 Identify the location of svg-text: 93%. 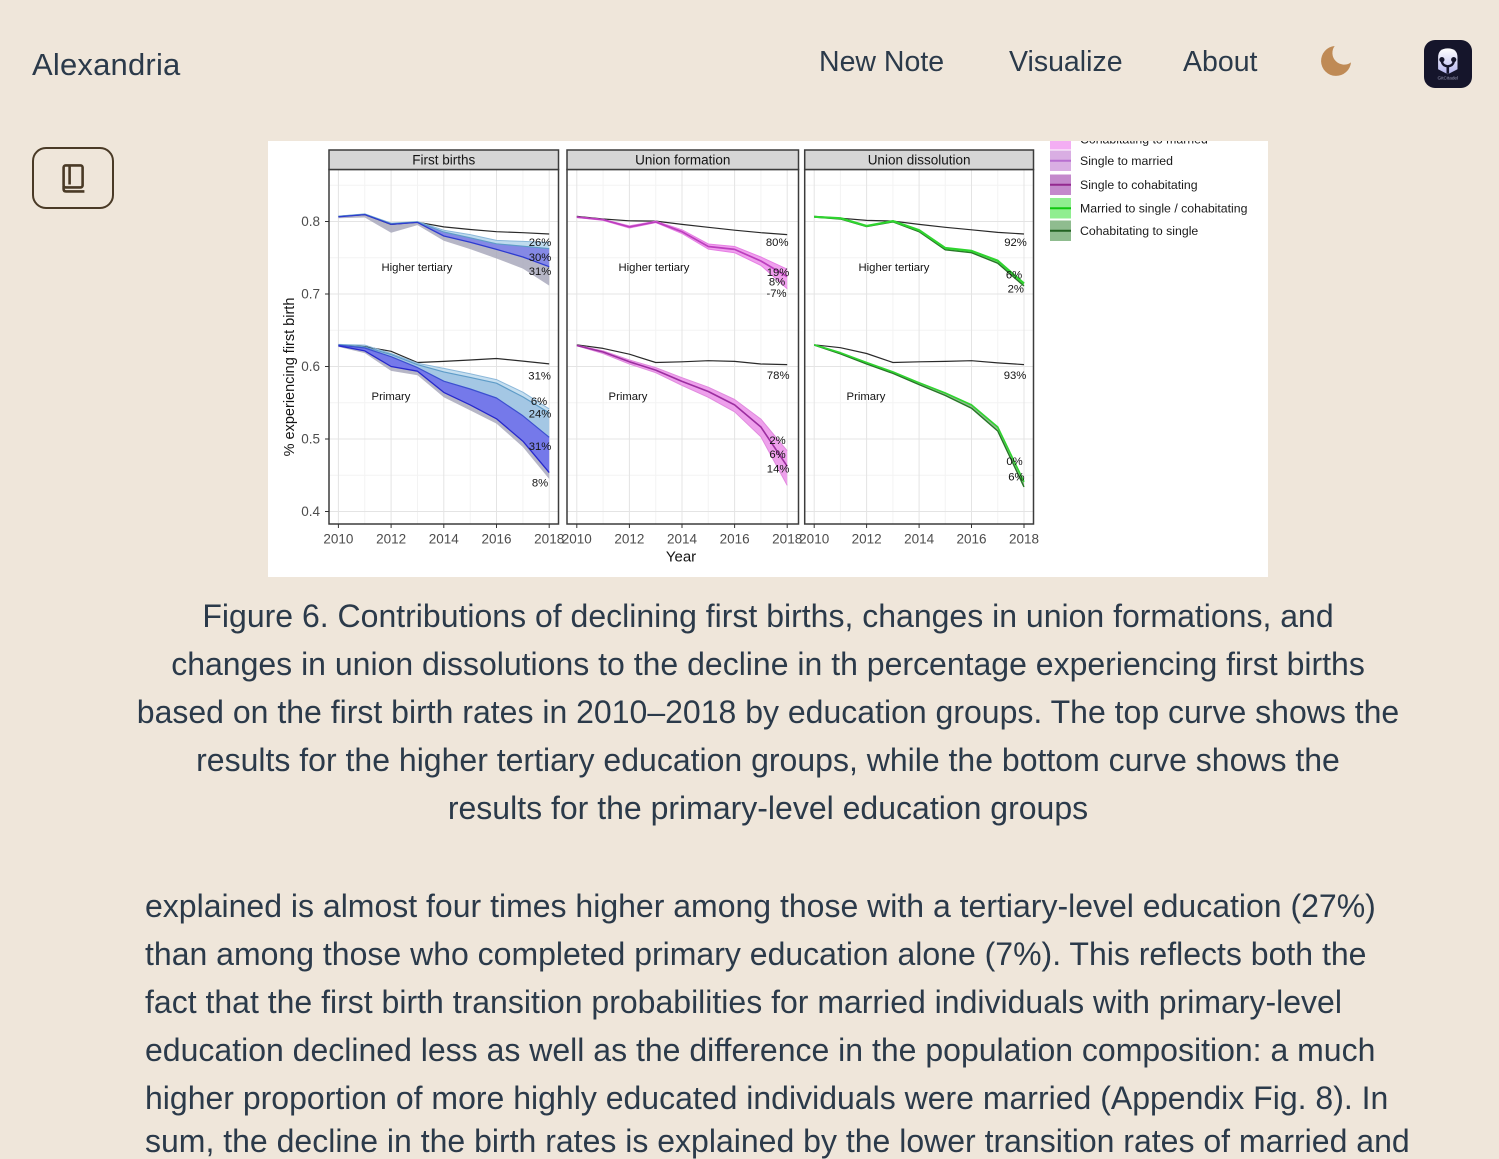
(1015, 376).